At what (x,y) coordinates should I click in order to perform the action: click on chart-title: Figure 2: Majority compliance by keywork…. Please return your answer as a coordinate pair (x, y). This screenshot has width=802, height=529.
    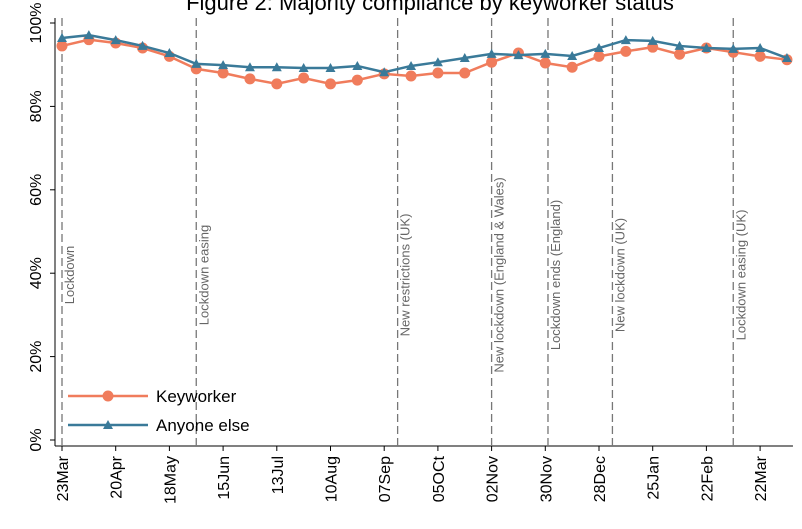
    Looking at the image, I should click on (430, 7).